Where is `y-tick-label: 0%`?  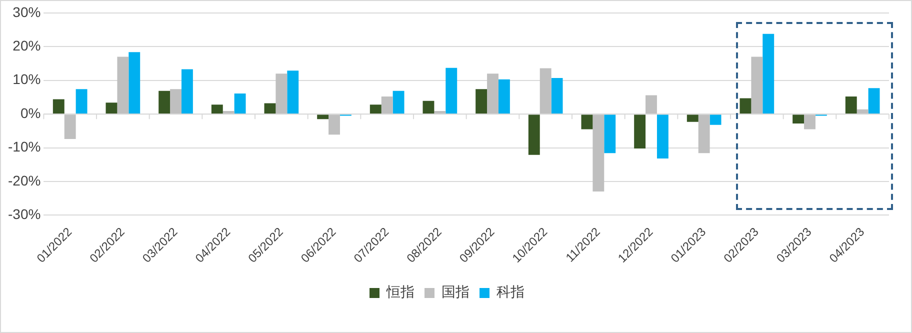 y-tick-label: 0% is located at coordinates (30, 112).